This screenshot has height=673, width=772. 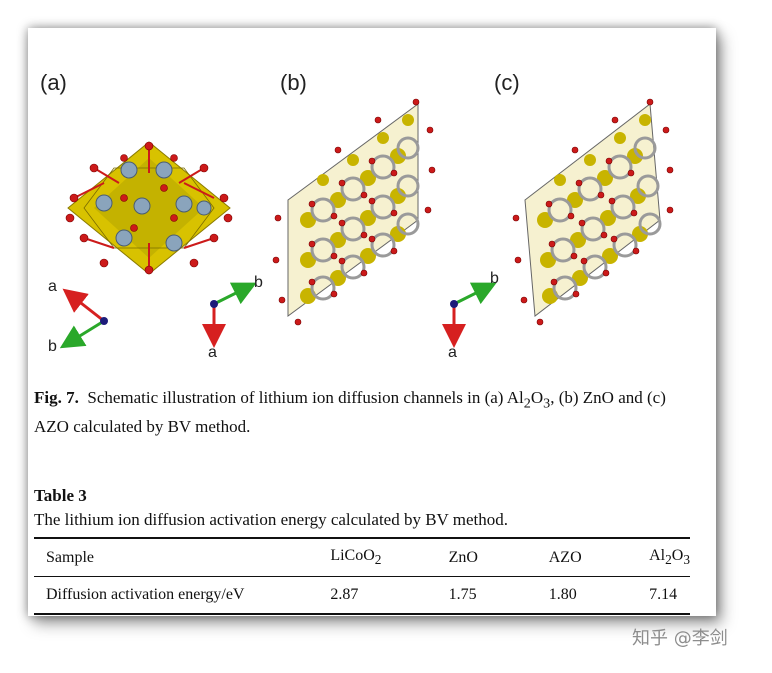 I want to click on axes-indicator-c, so click(x=469, y=315).